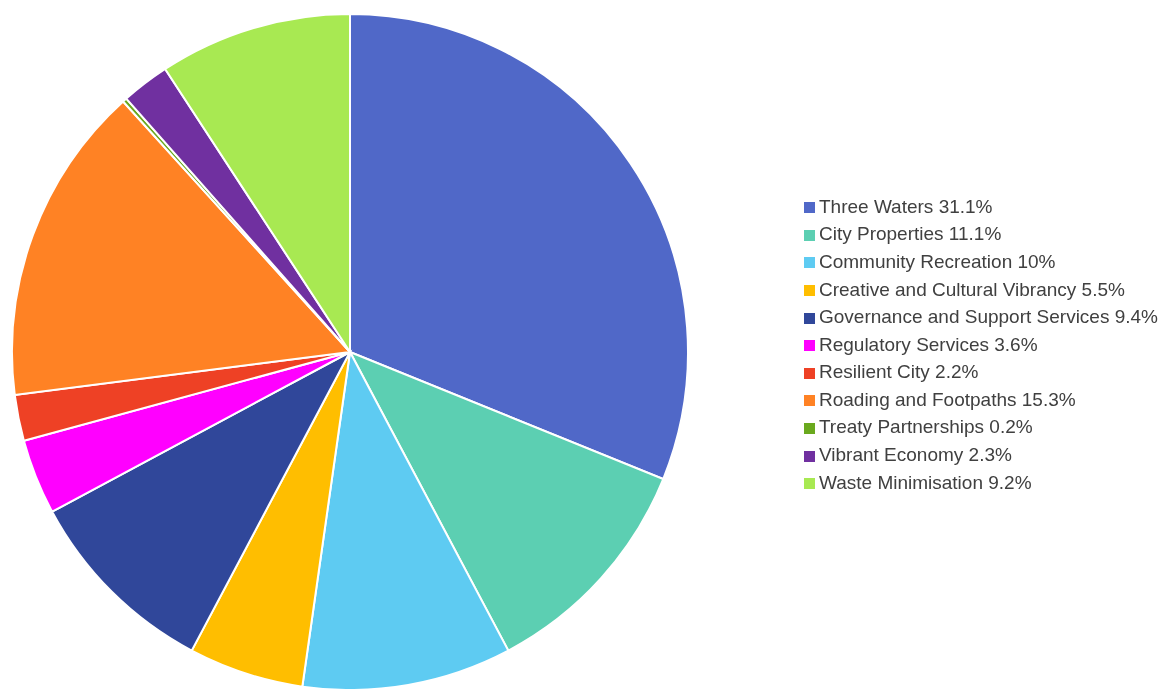 Image resolution: width=1176 pixels, height=689 pixels. I want to click on legend-label: Community Recreation 10%, so click(937, 261).